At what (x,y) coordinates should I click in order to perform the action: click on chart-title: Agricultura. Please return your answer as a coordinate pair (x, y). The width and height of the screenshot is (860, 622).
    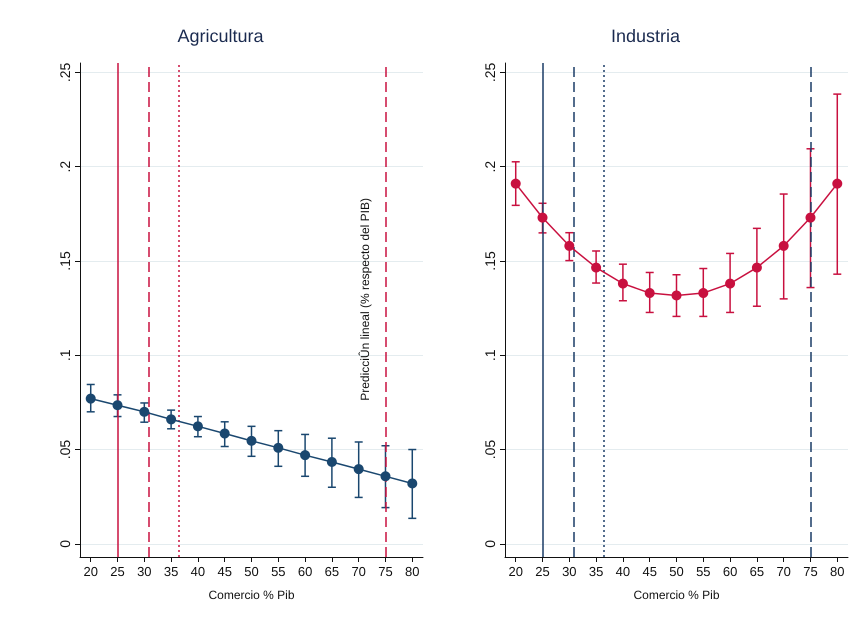
    Looking at the image, I should click on (220, 36).